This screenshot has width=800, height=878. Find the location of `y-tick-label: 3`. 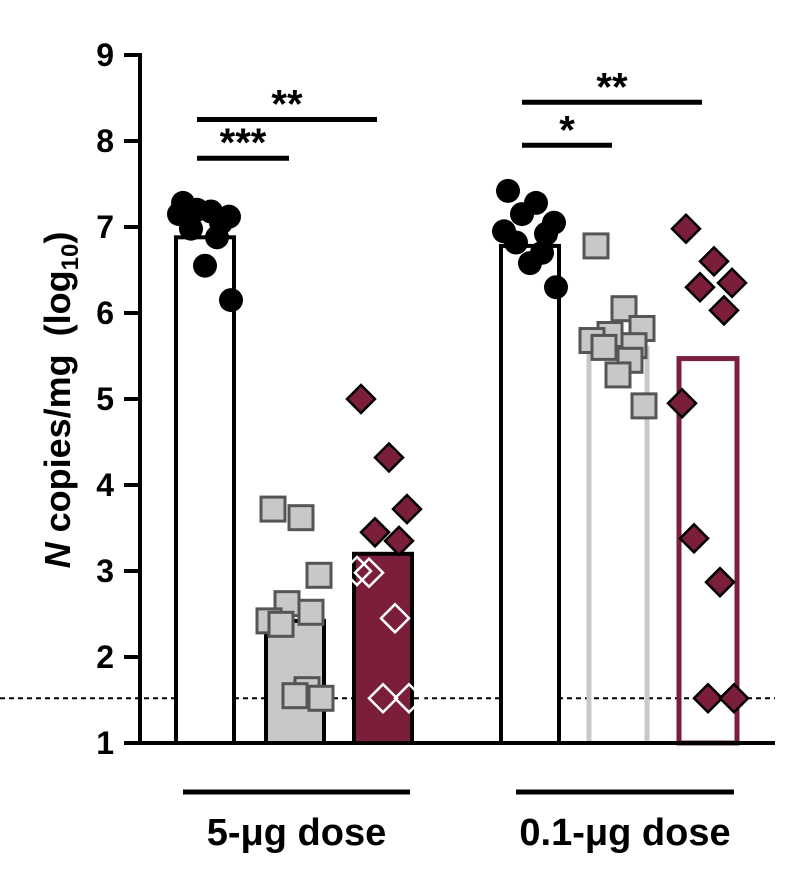

y-tick-label: 3 is located at coordinates (105, 571).